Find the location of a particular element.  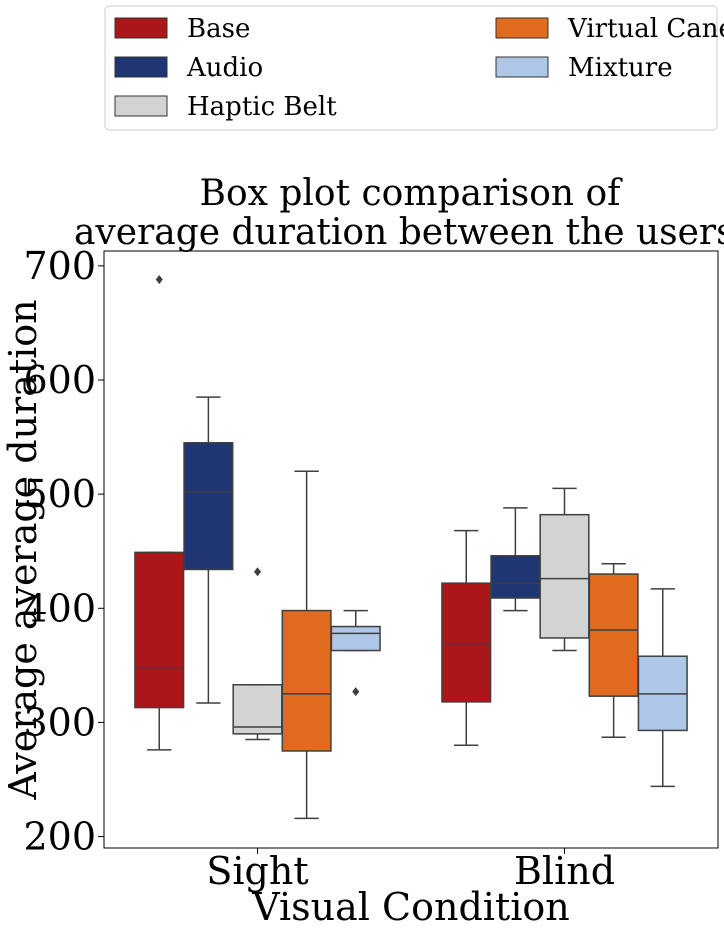

box-audio-blind-iqr is located at coordinates (515, 577).